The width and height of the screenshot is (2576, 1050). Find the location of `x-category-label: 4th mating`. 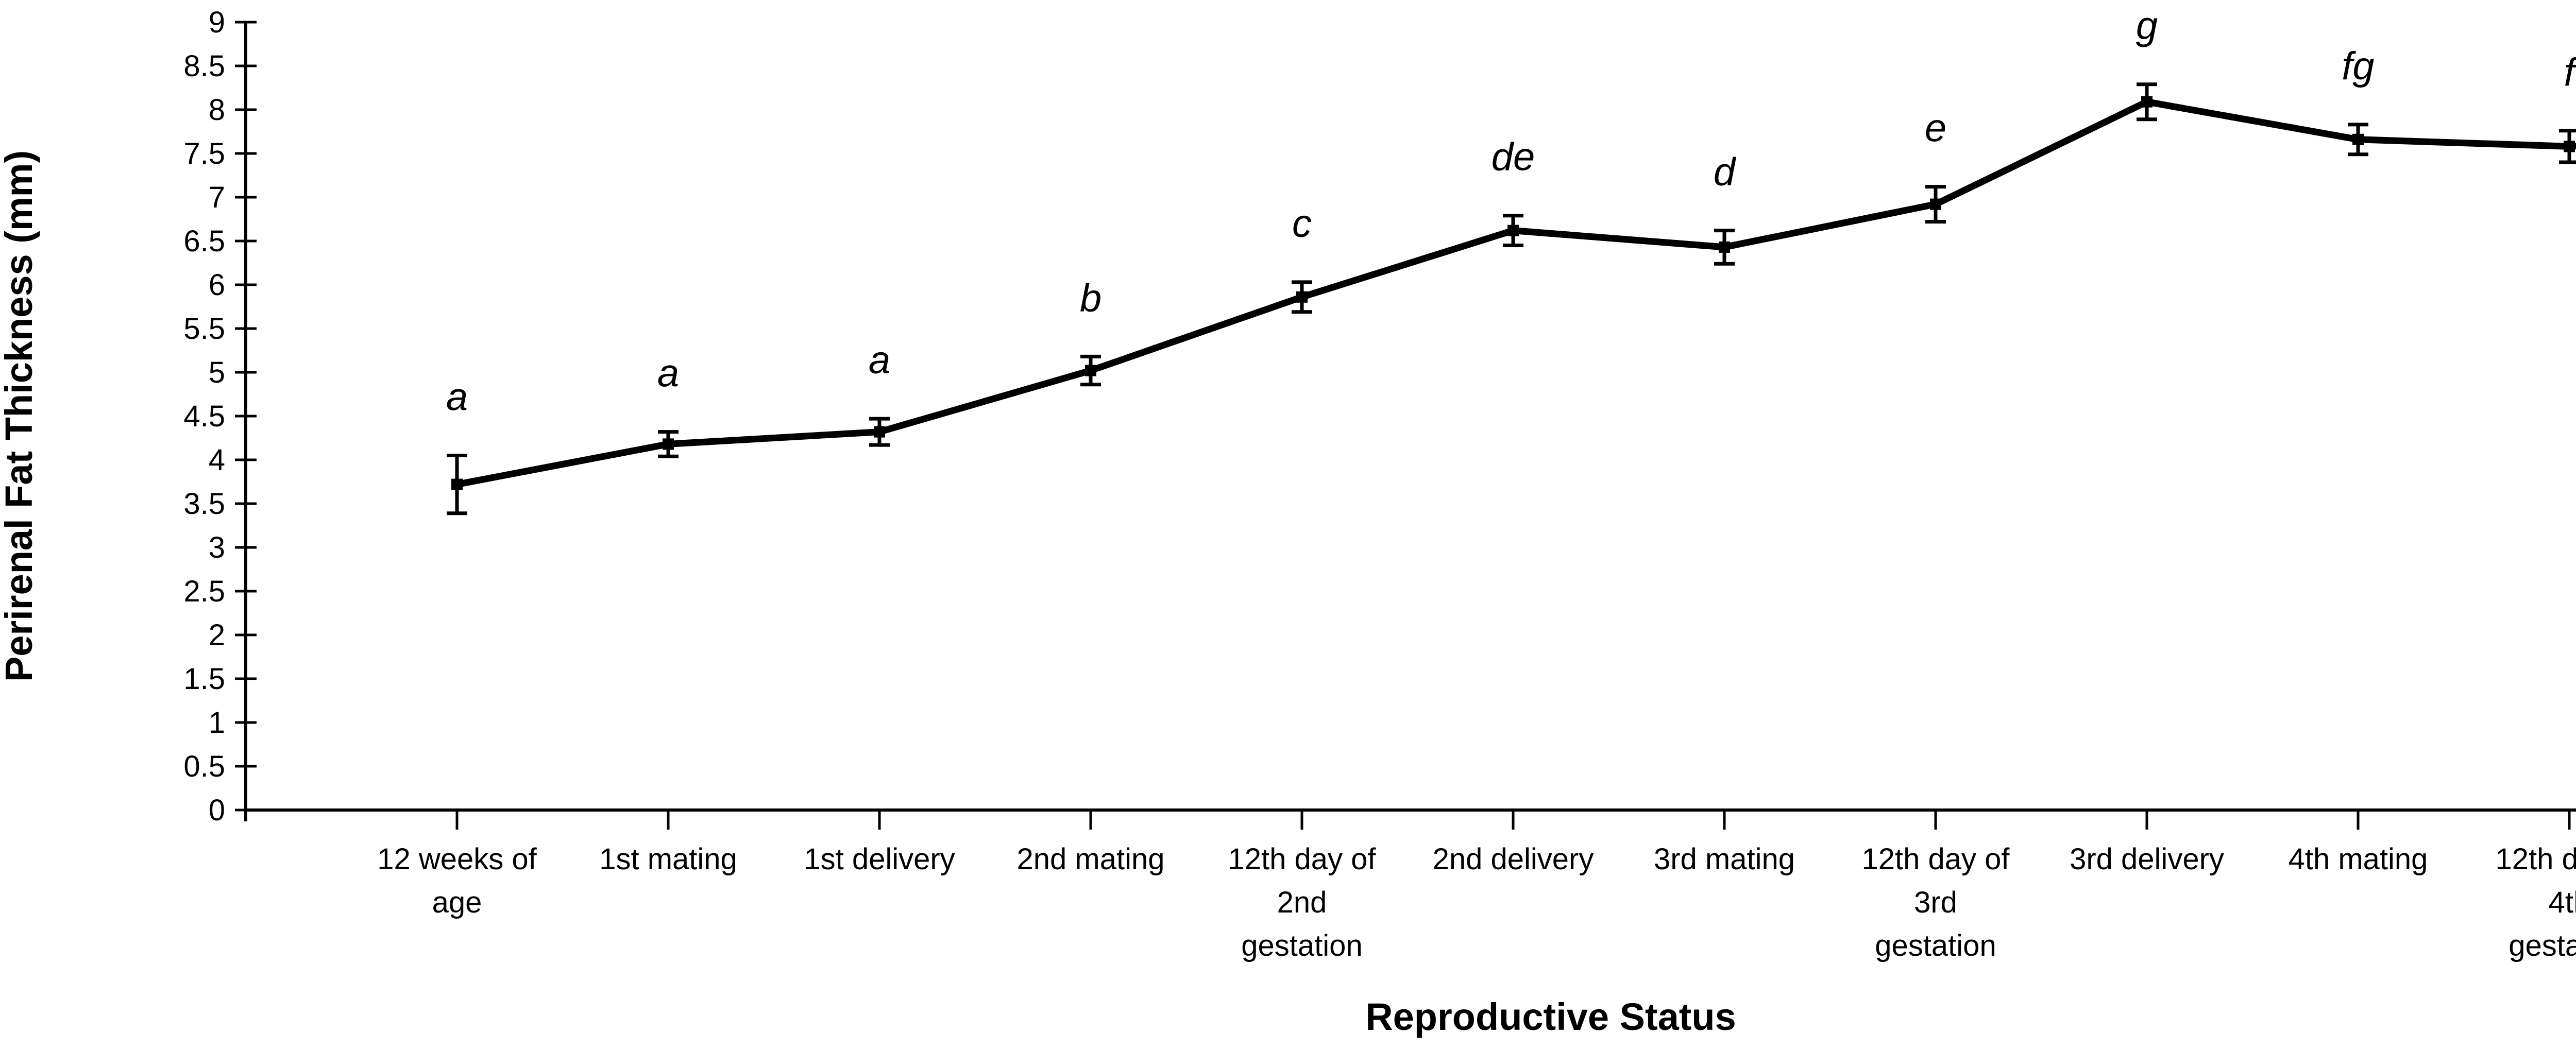

x-category-label: 4th mating is located at coordinates (2358, 859).